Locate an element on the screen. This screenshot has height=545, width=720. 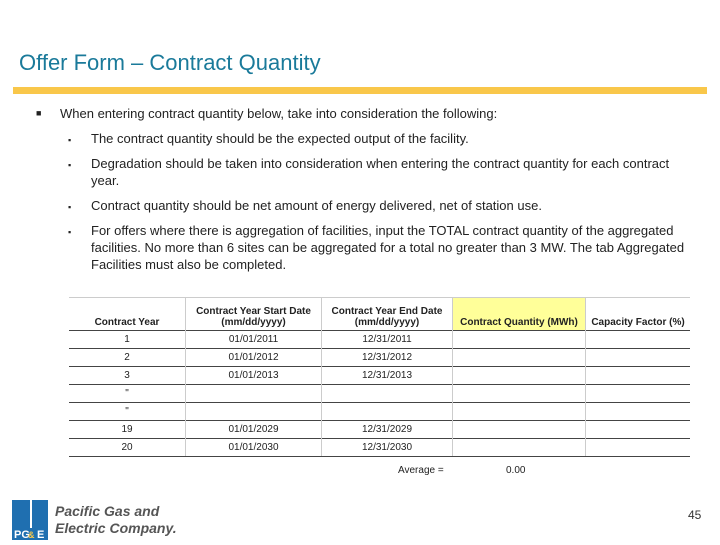
table-cell: 01/01/2029 is located at coordinates (253, 429).